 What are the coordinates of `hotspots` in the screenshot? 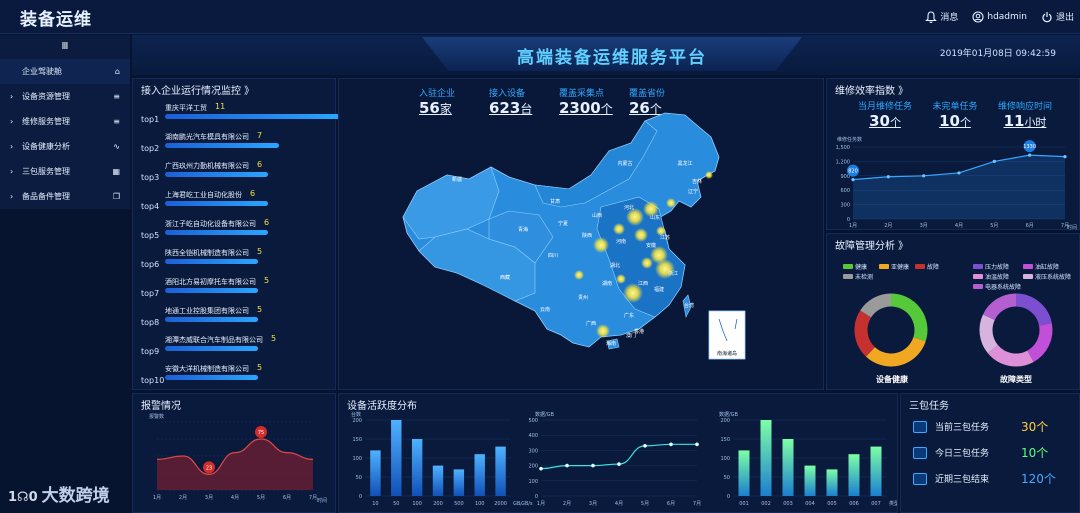 It's located at (643, 254).